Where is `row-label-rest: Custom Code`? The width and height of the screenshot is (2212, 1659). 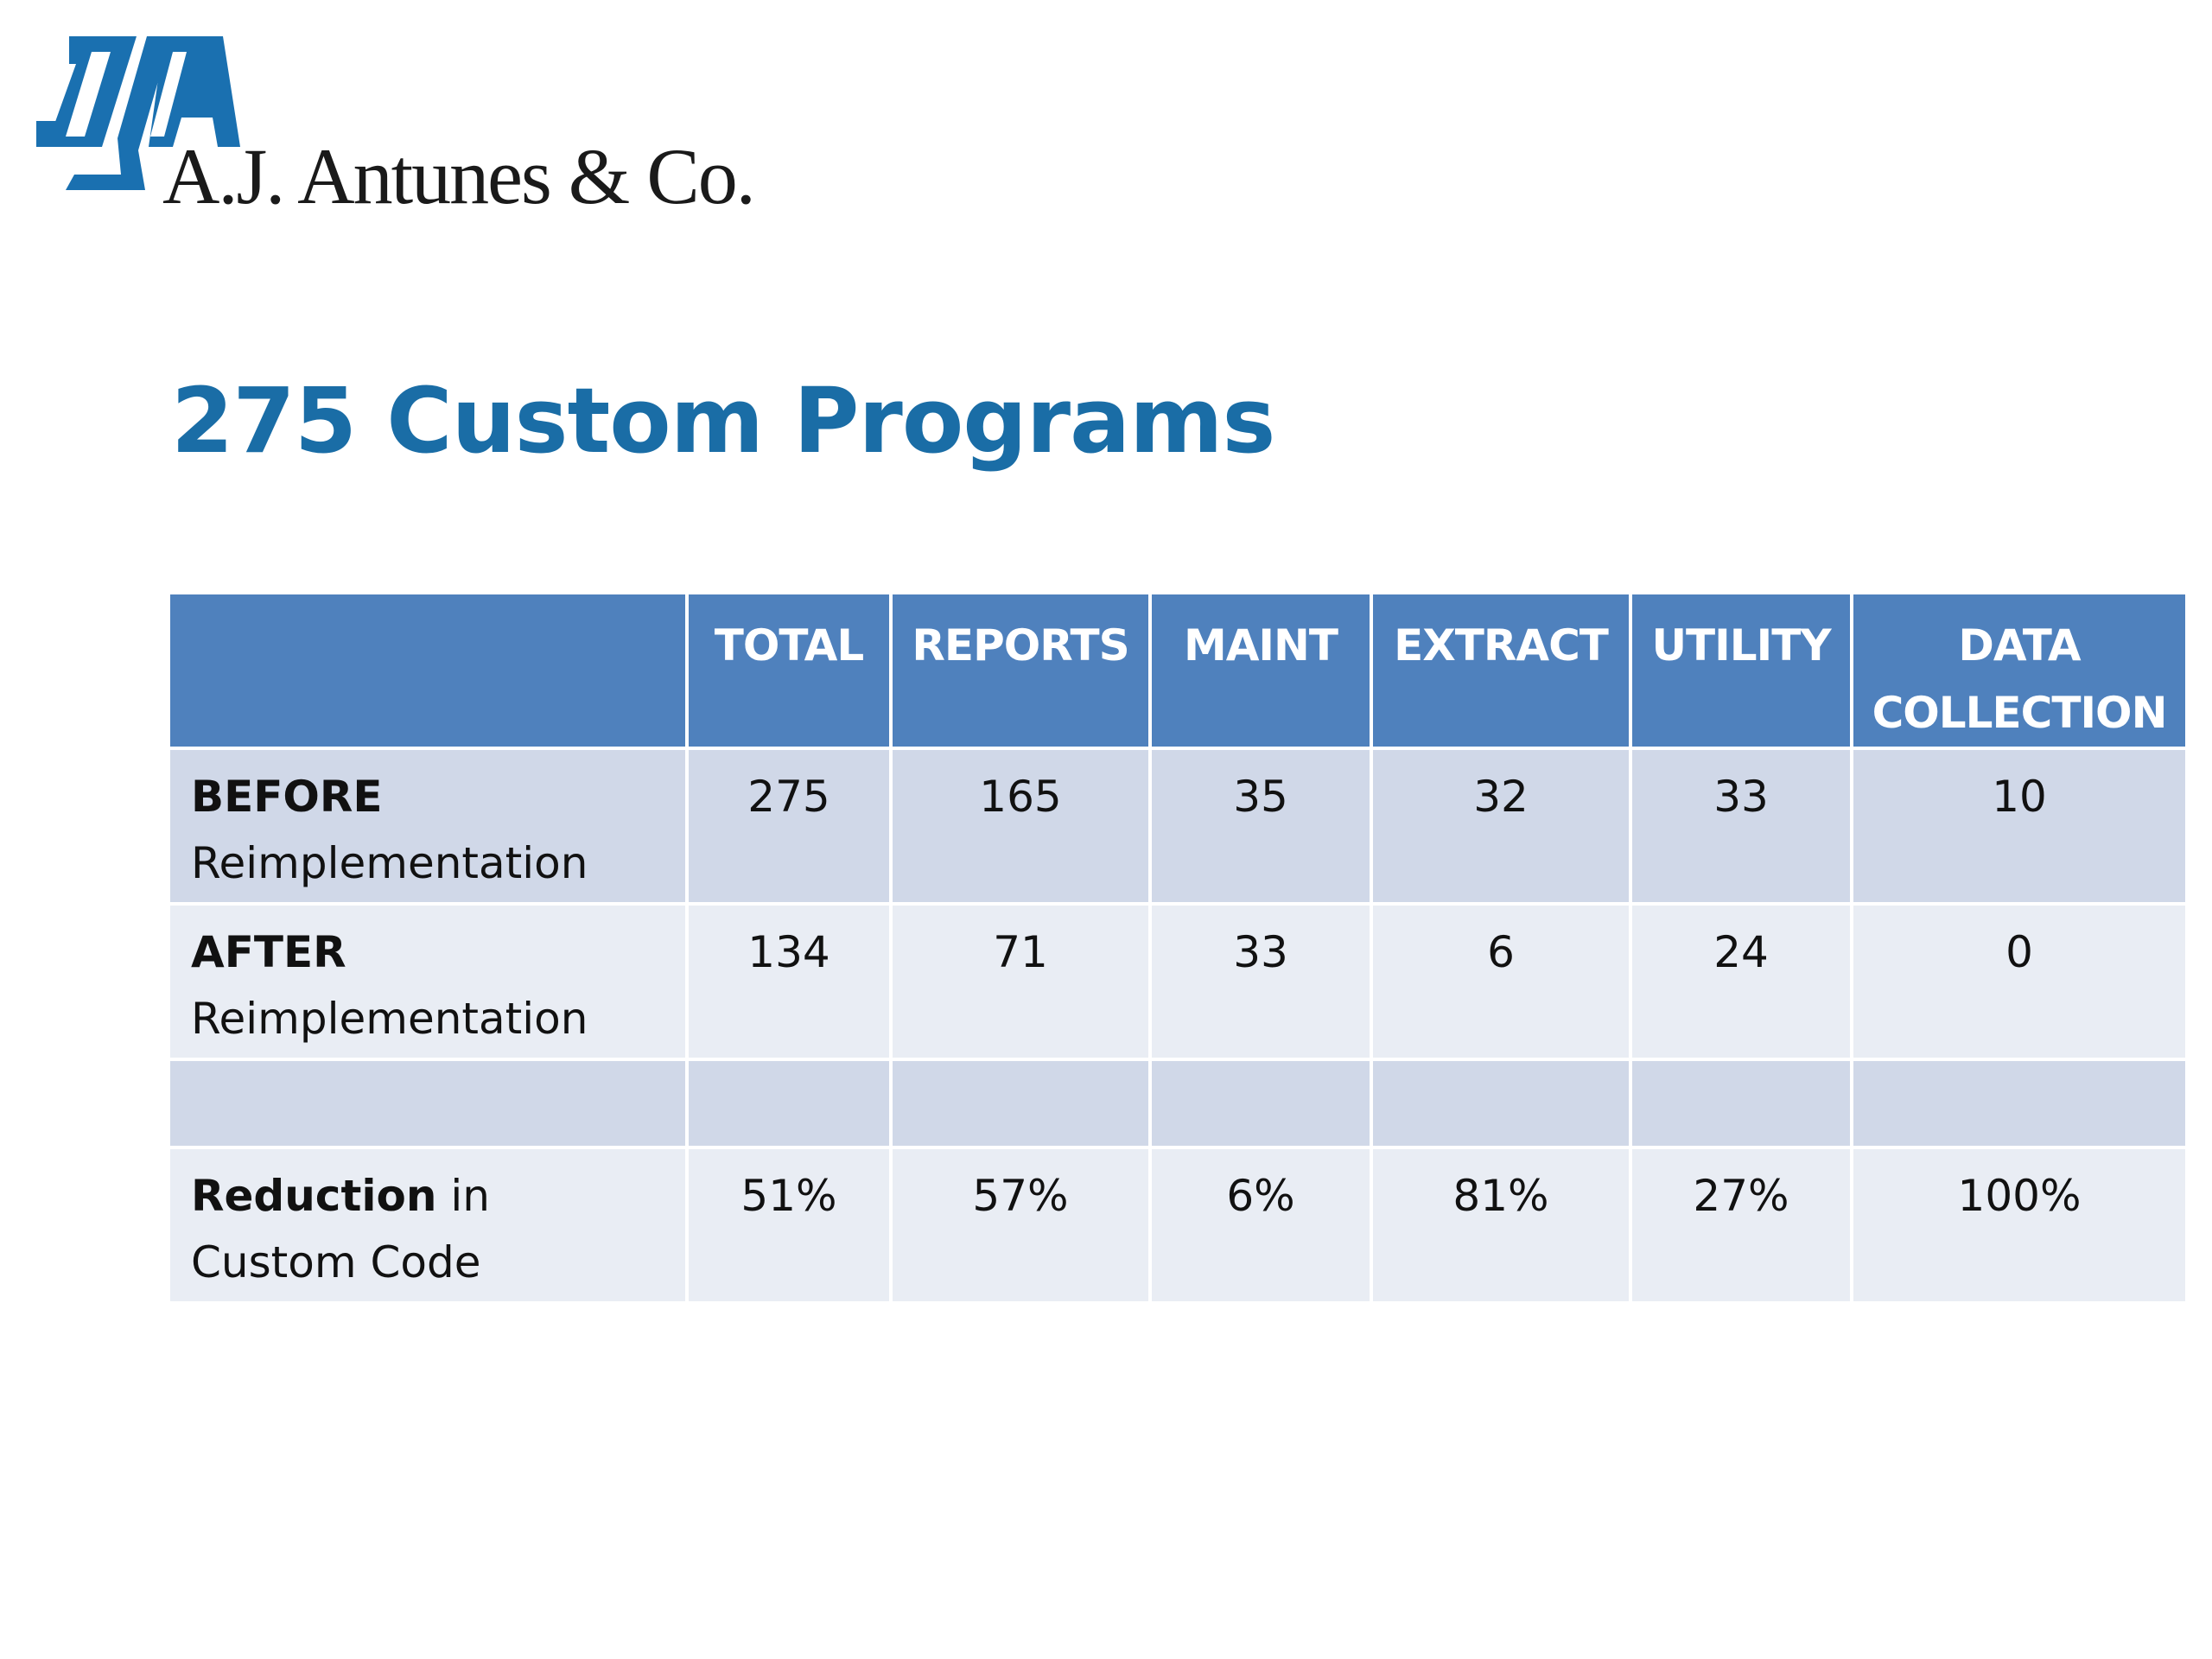 row-label-rest: Custom Code is located at coordinates (336, 1262).